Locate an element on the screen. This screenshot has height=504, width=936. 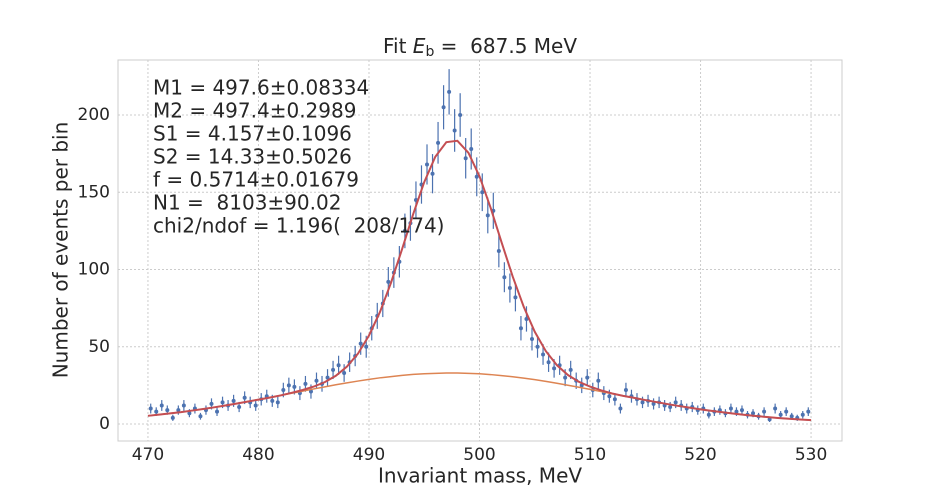
y-tick-label: 0 is located at coordinates (104, 424).